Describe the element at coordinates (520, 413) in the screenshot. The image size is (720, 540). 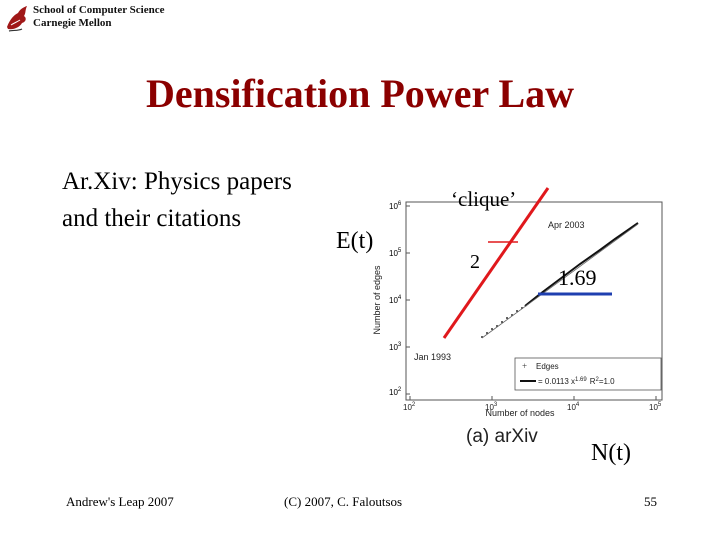
I see `plot-xlabel: Number of nodes` at that location.